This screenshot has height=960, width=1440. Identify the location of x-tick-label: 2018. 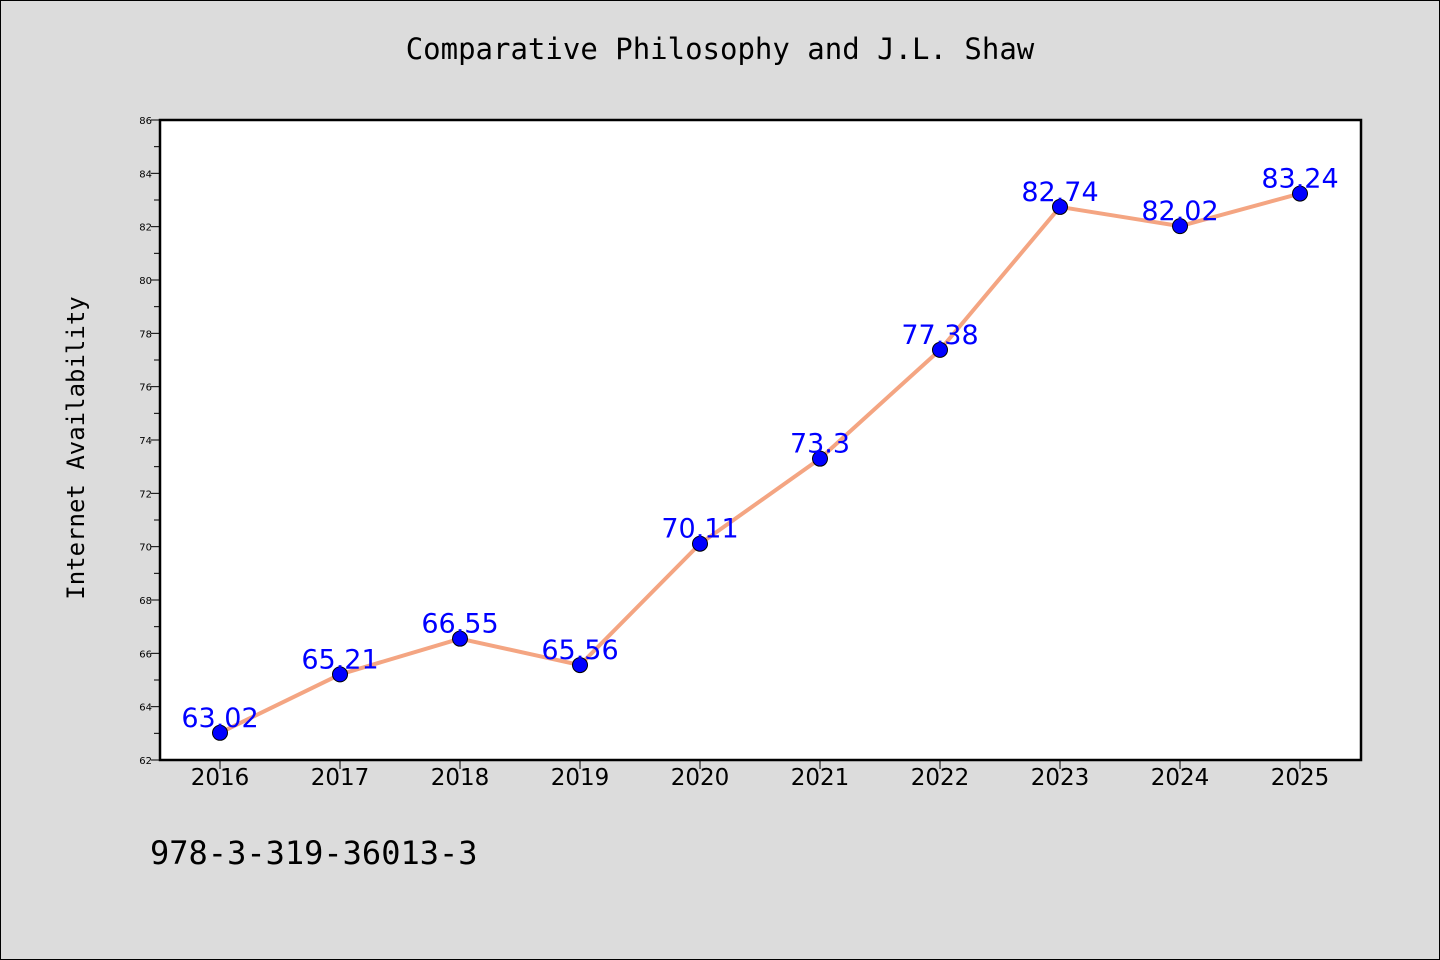
(460, 778).